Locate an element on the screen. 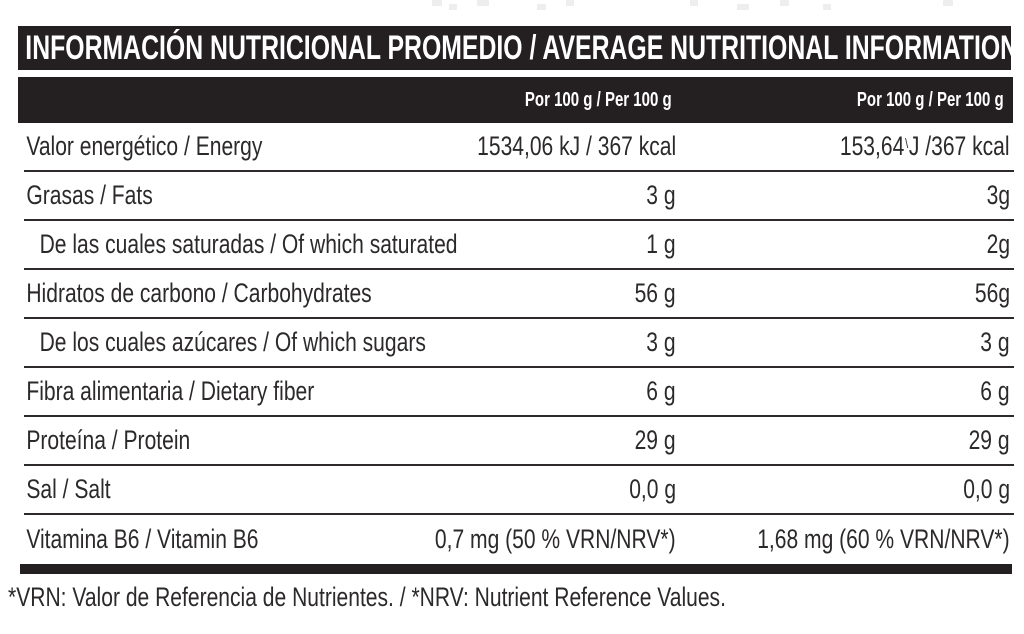 The image size is (1024, 634). row-value-col1: 0,7 mg (50 % VRN/NRV*) is located at coordinates (555, 539).